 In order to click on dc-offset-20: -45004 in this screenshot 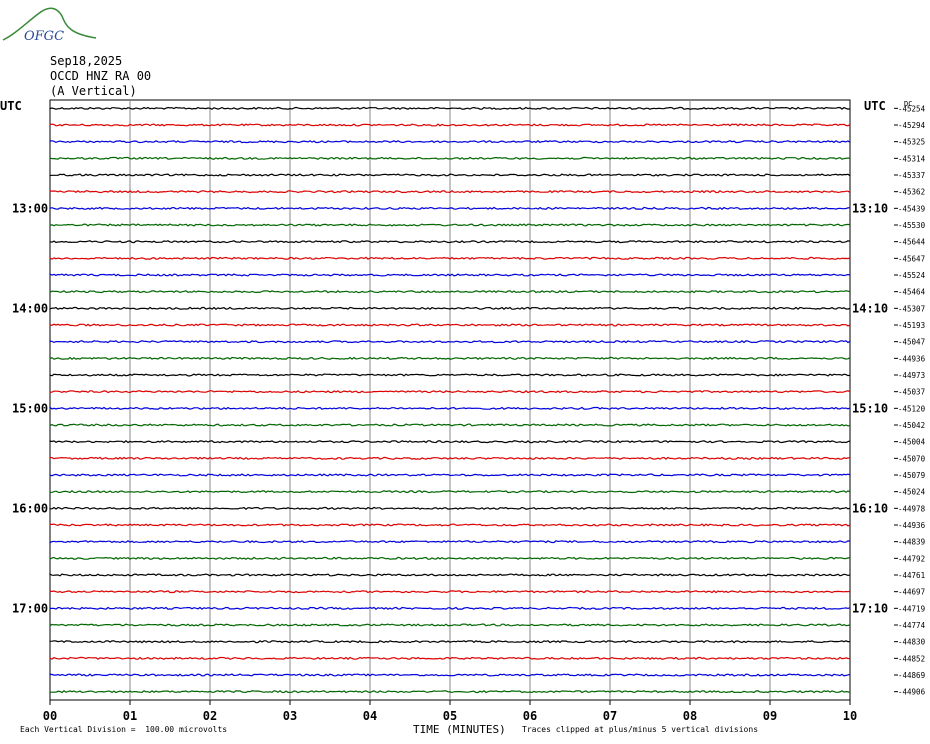, I will do `click(912, 442)`.